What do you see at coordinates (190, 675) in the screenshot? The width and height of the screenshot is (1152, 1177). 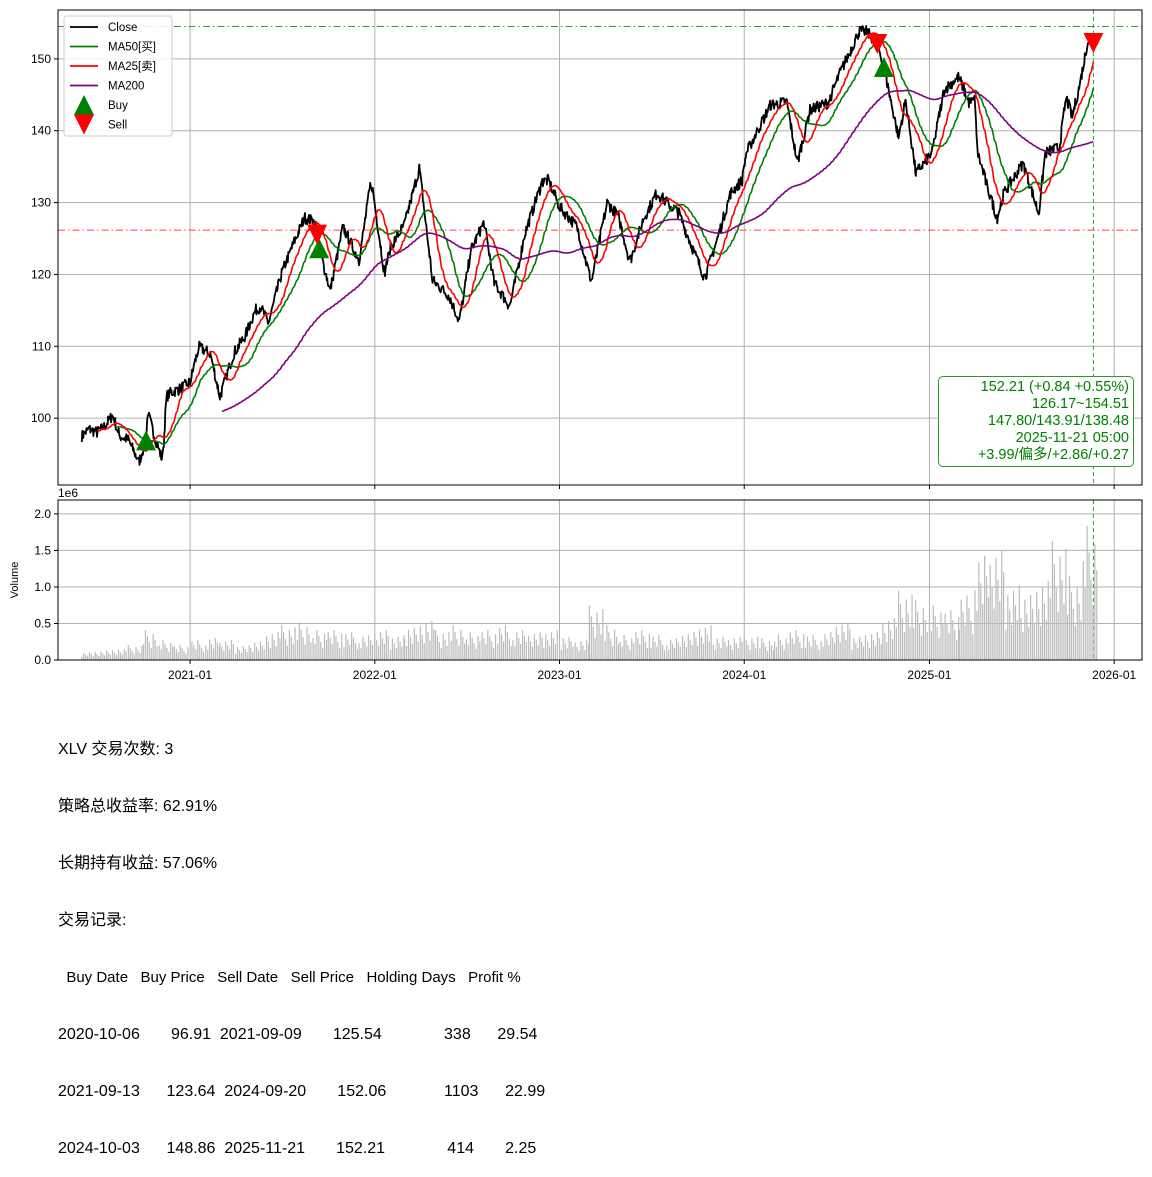 I see `volume-xtick-label: 2021-01` at bounding box center [190, 675].